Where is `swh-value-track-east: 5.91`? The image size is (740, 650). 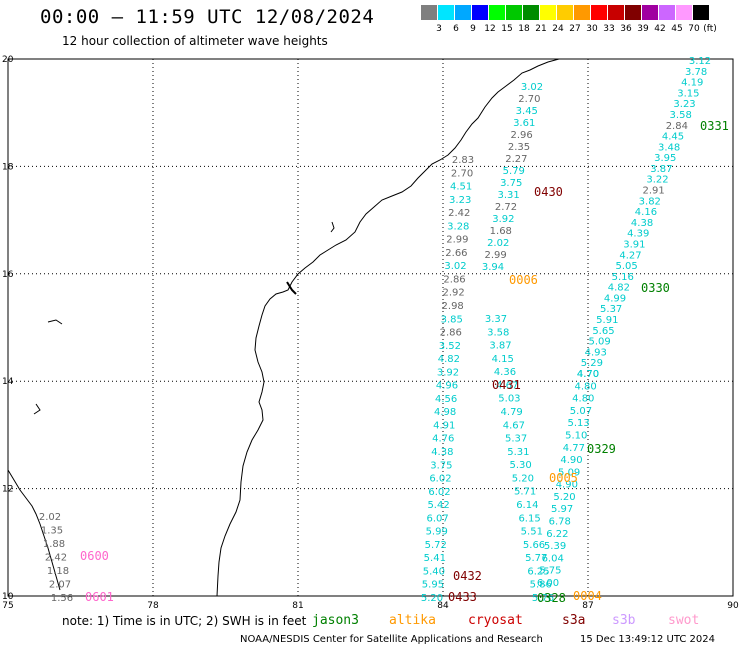 swh-value-track-east: 5.91 is located at coordinates (607, 320).